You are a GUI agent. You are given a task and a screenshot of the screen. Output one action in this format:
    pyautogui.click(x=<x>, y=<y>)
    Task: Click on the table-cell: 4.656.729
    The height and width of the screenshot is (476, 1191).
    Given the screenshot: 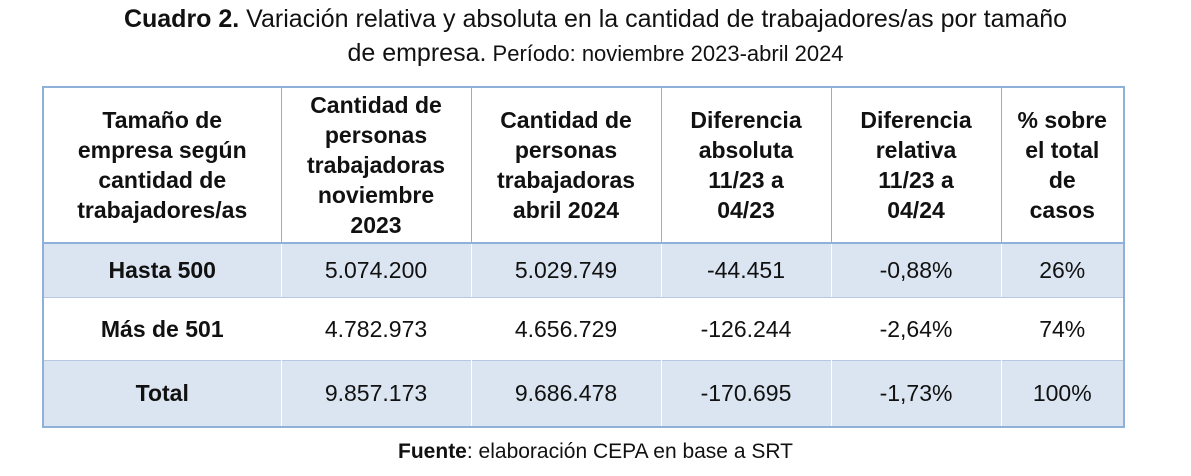 What is the action you would take?
    pyautogui.click(x=566, y=329)
    